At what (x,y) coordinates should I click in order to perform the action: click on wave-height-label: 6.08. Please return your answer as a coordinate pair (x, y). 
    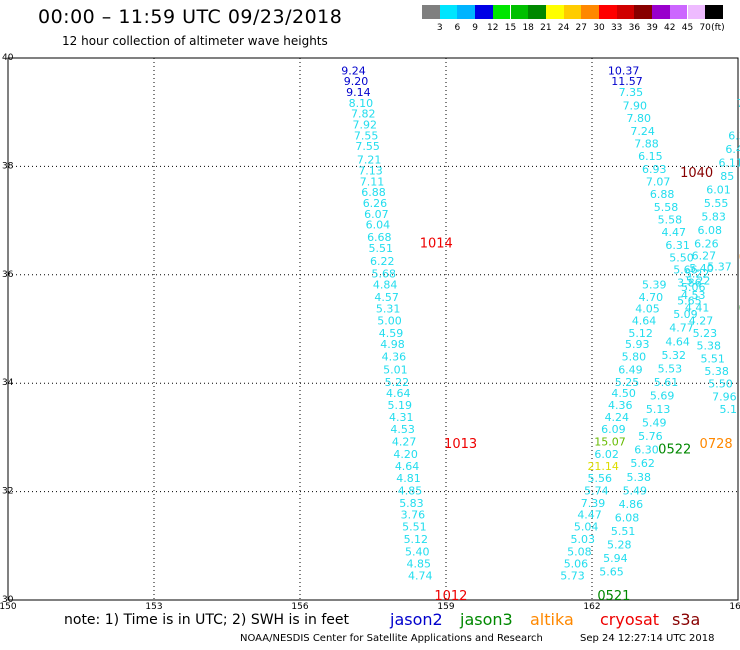
    Looking at the image, I should click on (710, 230).